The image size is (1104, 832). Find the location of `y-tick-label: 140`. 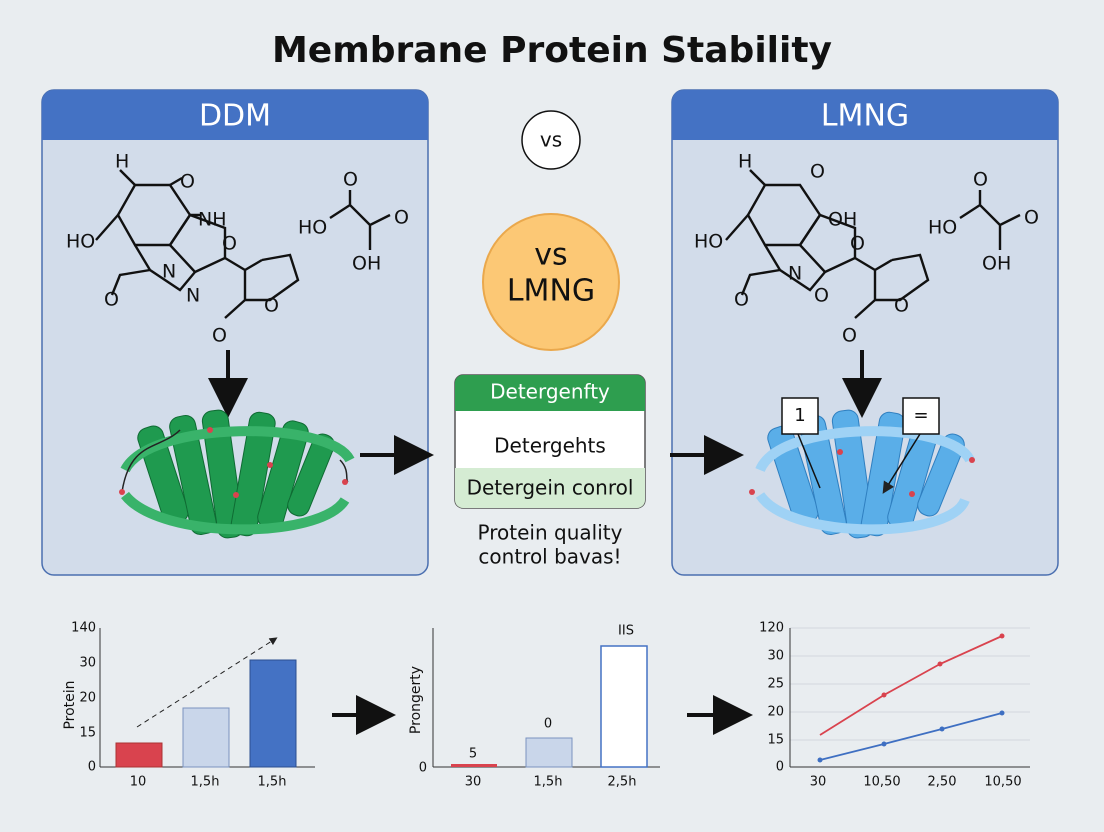

y-tick-label: 140 is located at coordinates (83, 628).